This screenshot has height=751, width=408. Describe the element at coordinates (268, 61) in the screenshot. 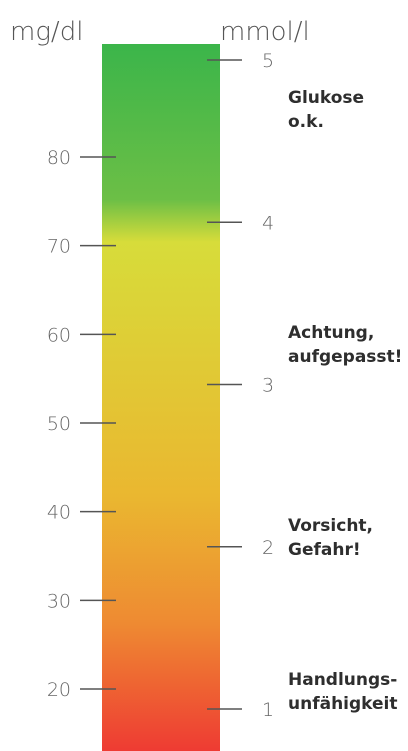

I see `mmol-l-tick-label: 5` at that location.